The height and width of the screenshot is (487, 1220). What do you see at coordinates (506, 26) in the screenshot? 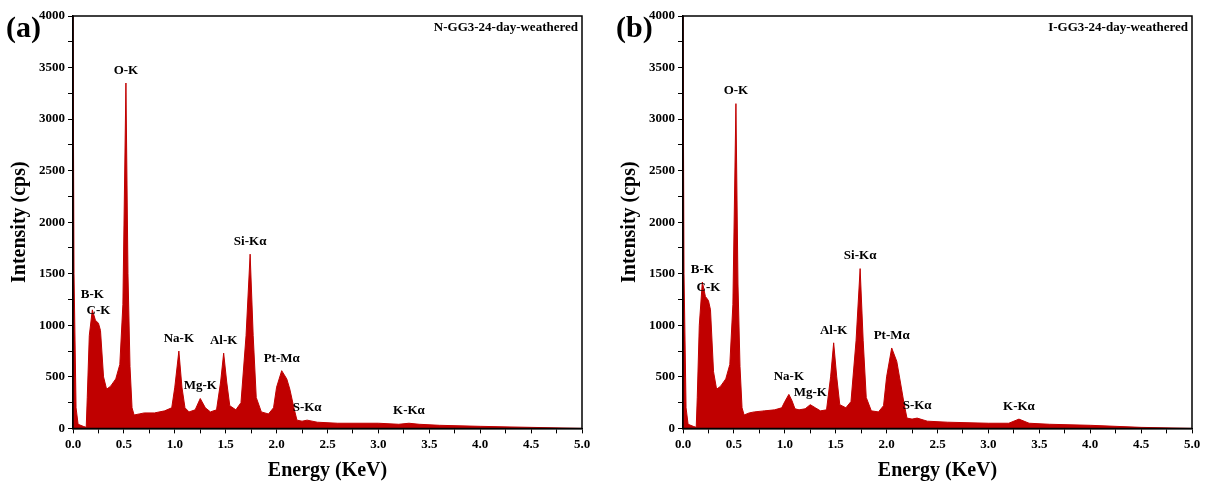
I see `annotation: N-GG3-24-day-weathered` at bounding box center [506, 26].